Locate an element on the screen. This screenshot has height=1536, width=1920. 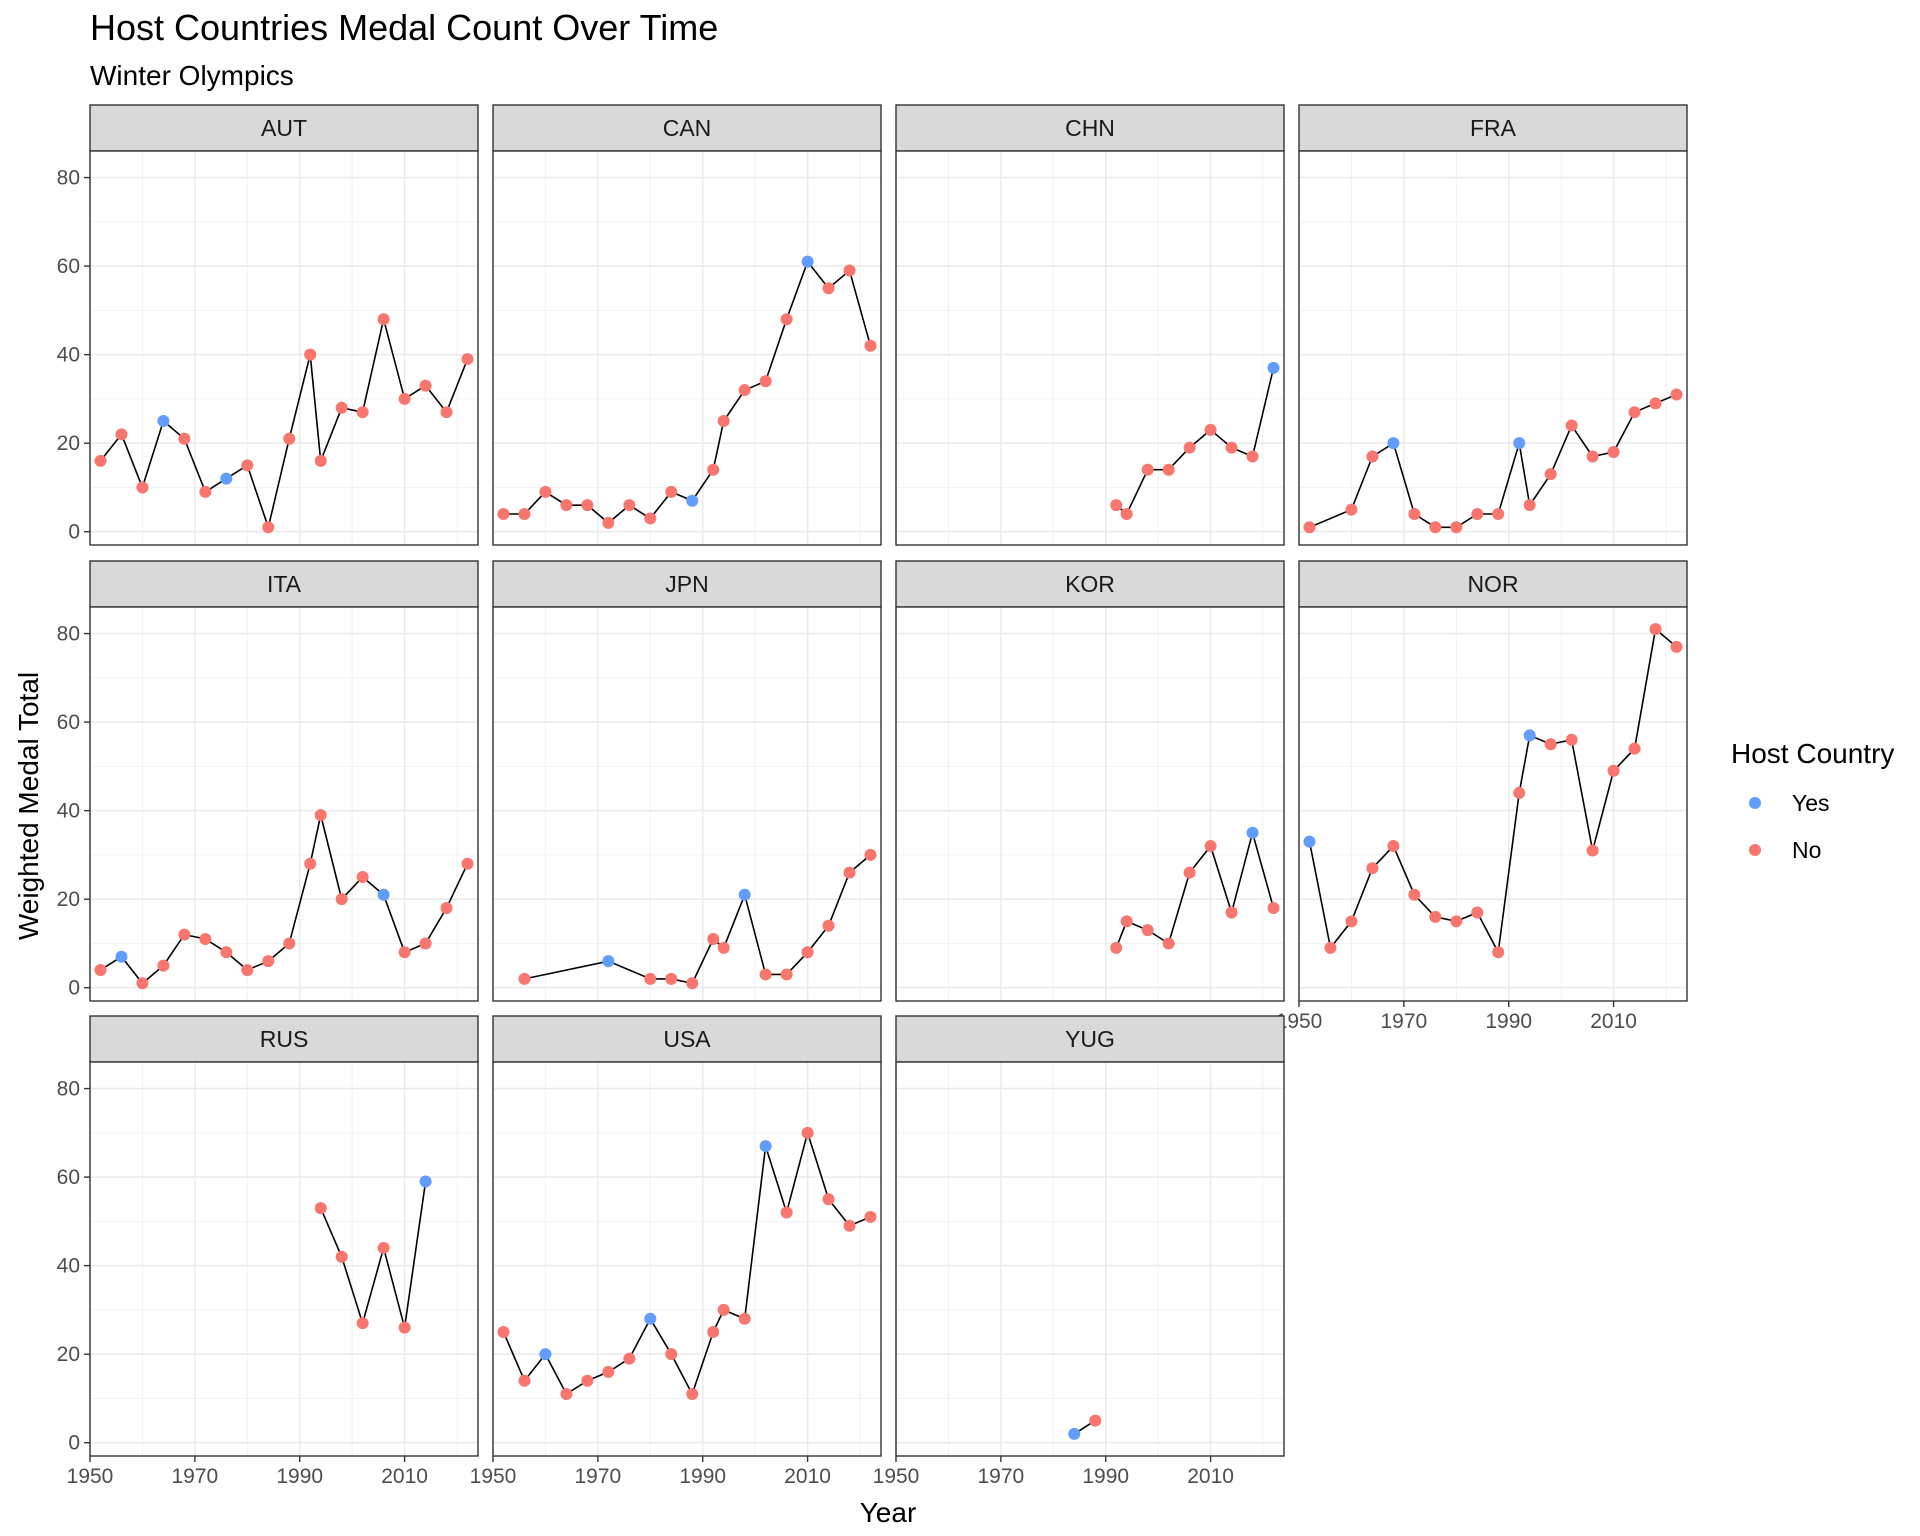
legend-label-yes: Yes is located at coordinates (1811, 803).